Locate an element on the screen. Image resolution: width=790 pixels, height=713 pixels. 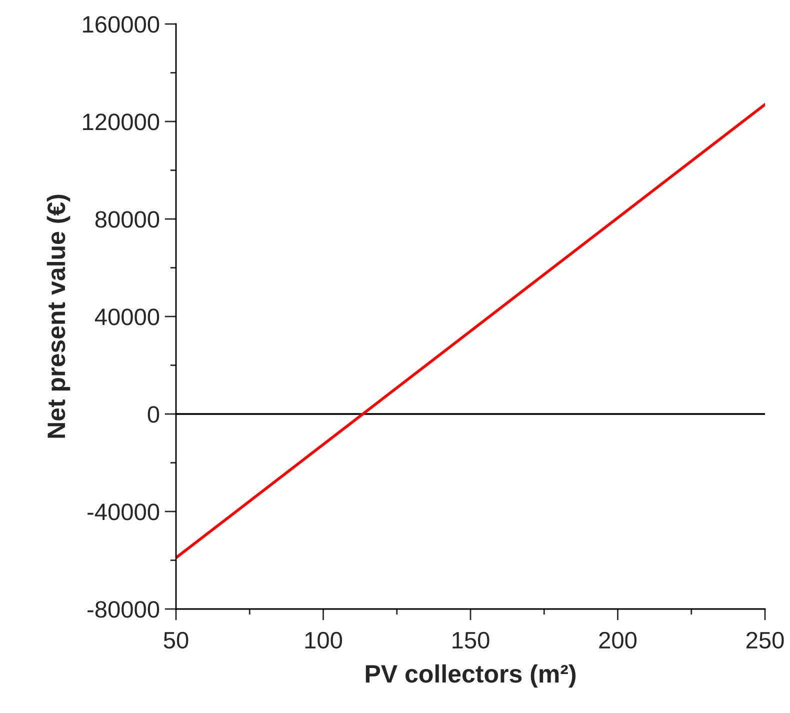
x-axis-title: PV collectors (m²) is located at coordinates (471, 676).